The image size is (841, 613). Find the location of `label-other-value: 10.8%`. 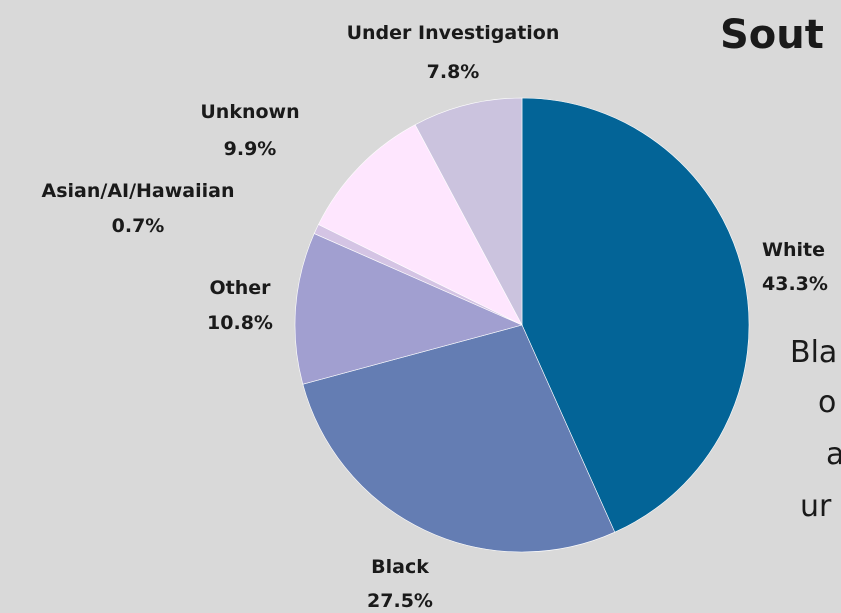

label-other-value: 10.8% is located at coordinates (240, 323).